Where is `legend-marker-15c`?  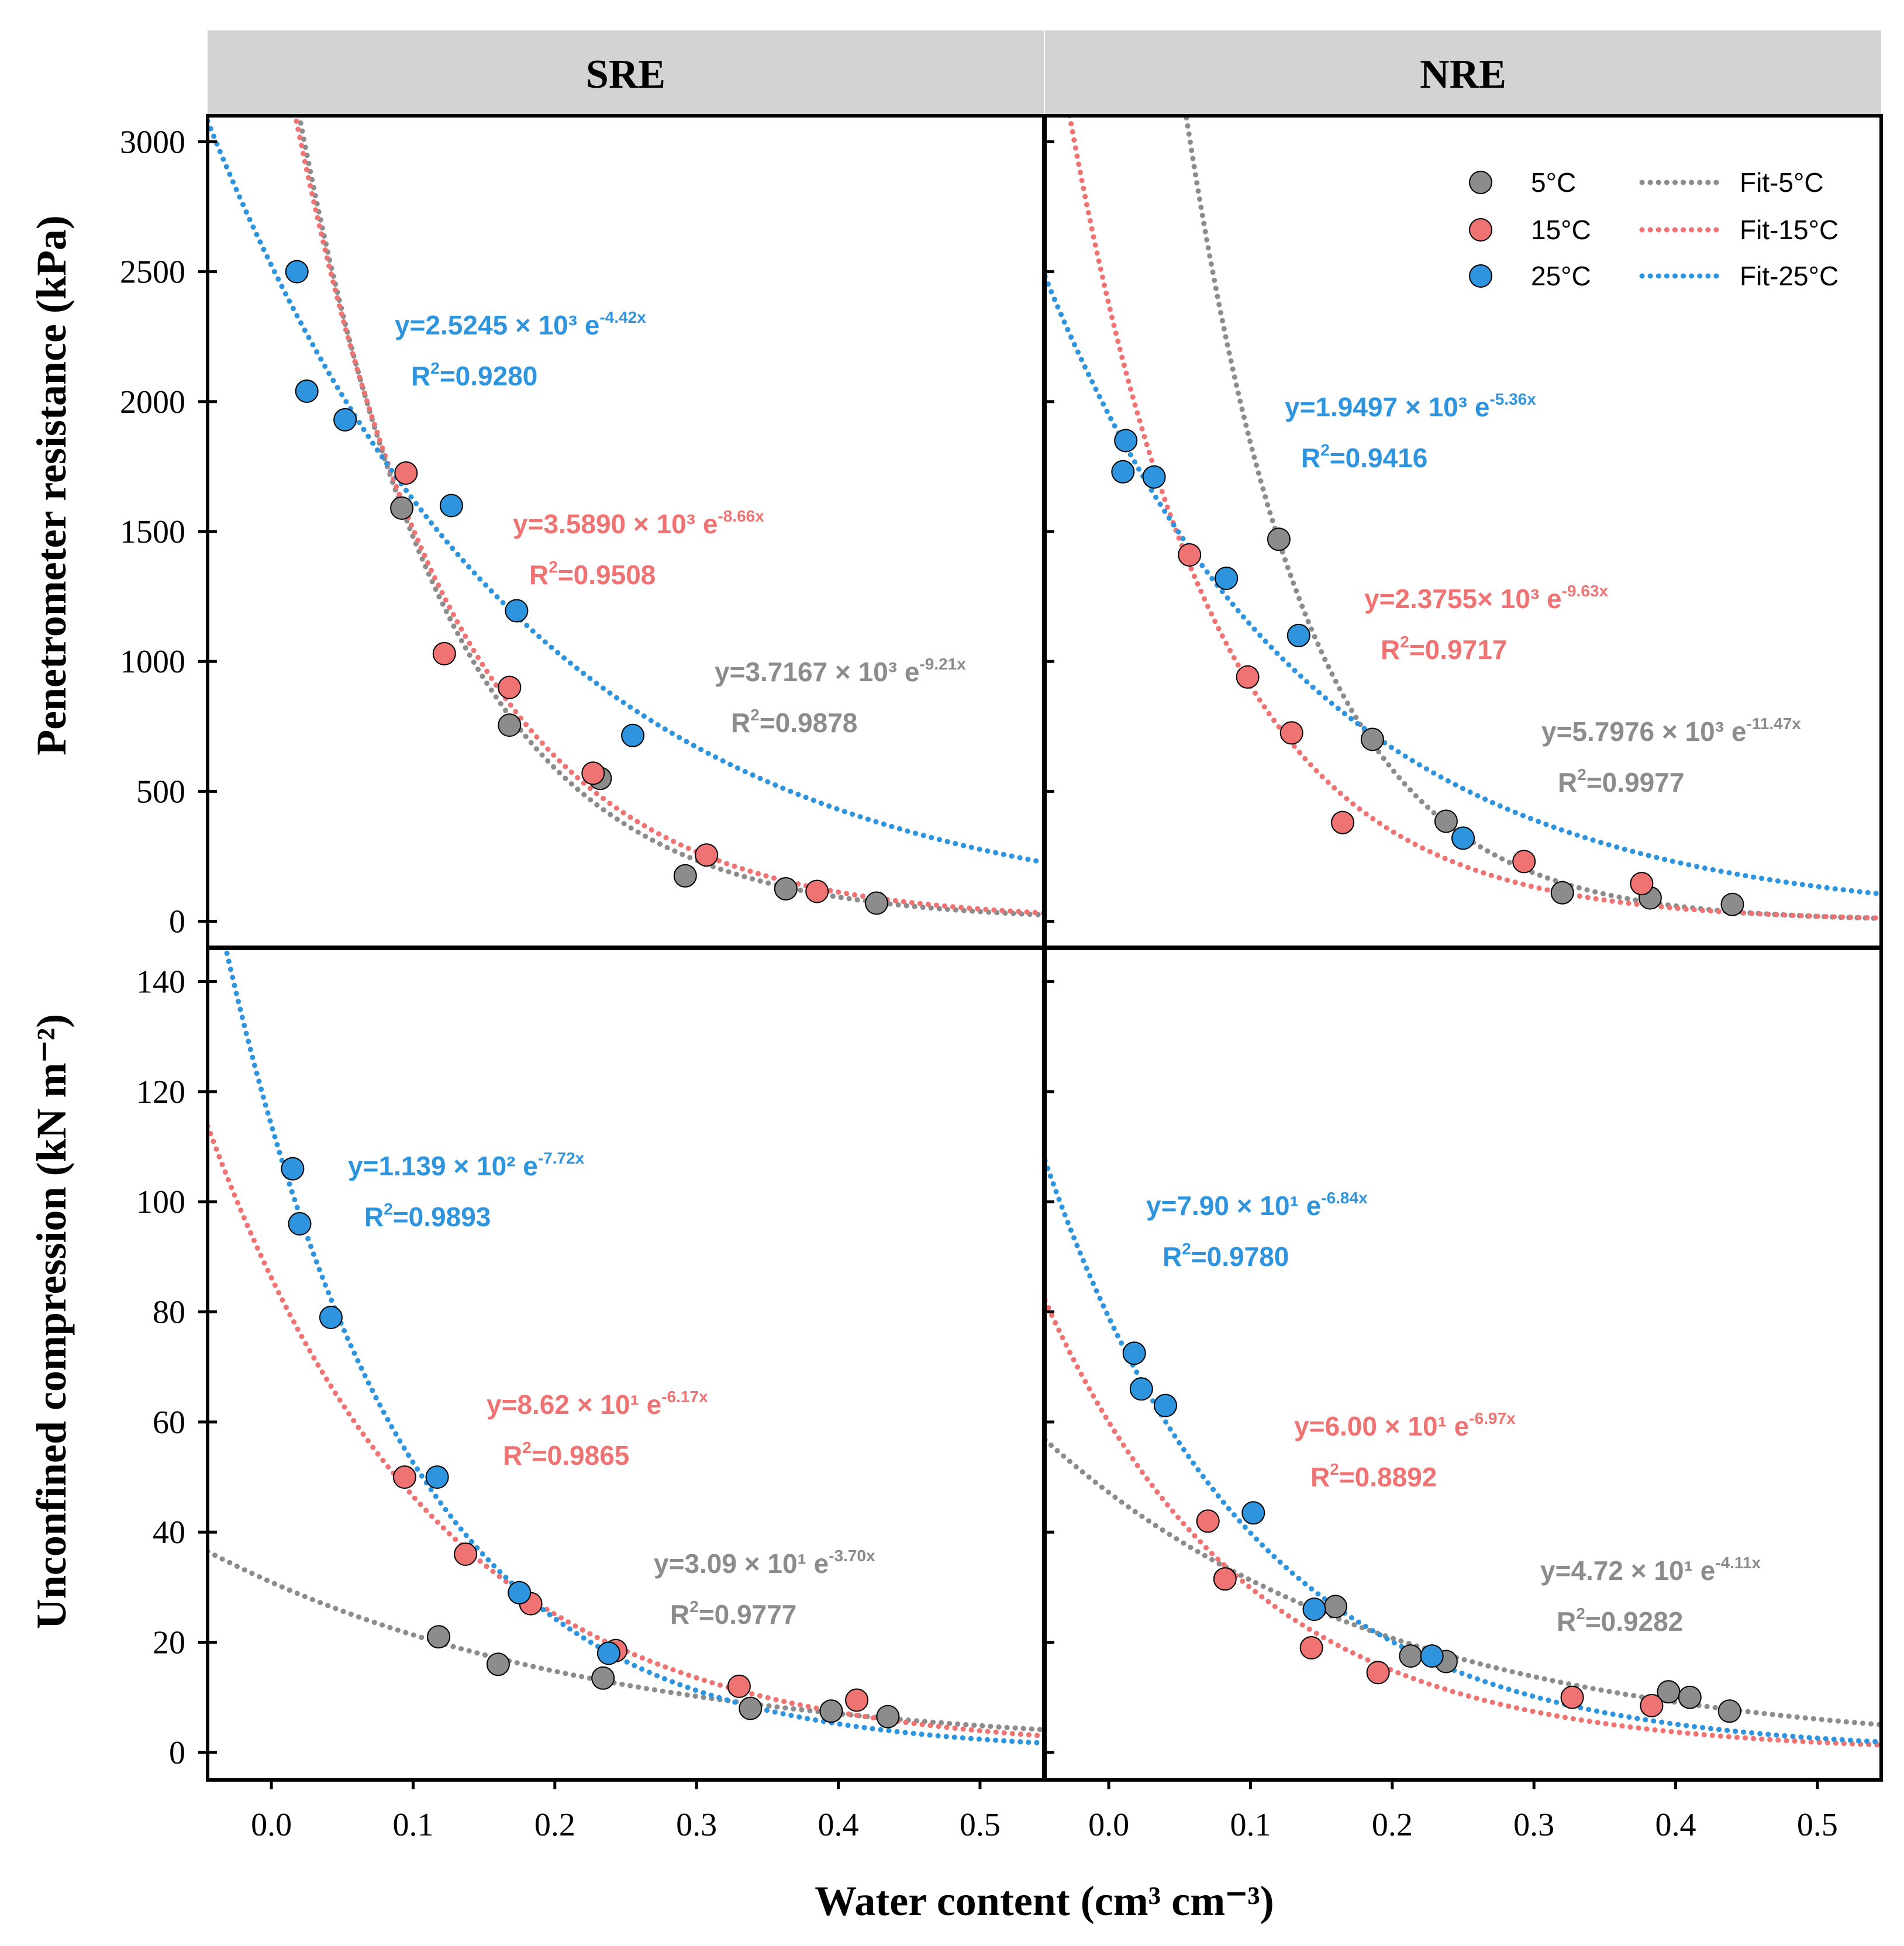
legend-marker-15c is located at coordinates (1480, 229).